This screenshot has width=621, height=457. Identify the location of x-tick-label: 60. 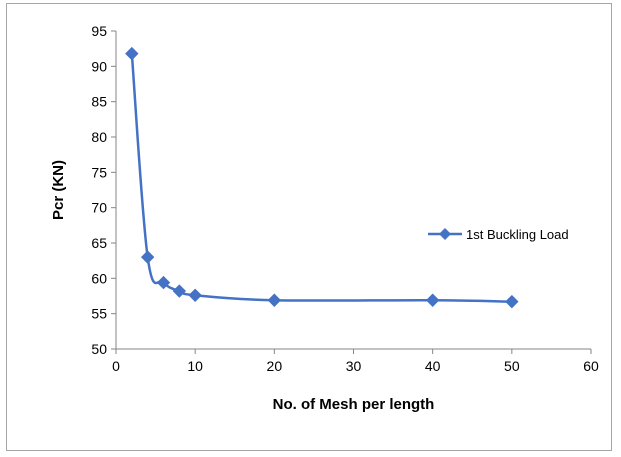
(591, 366).